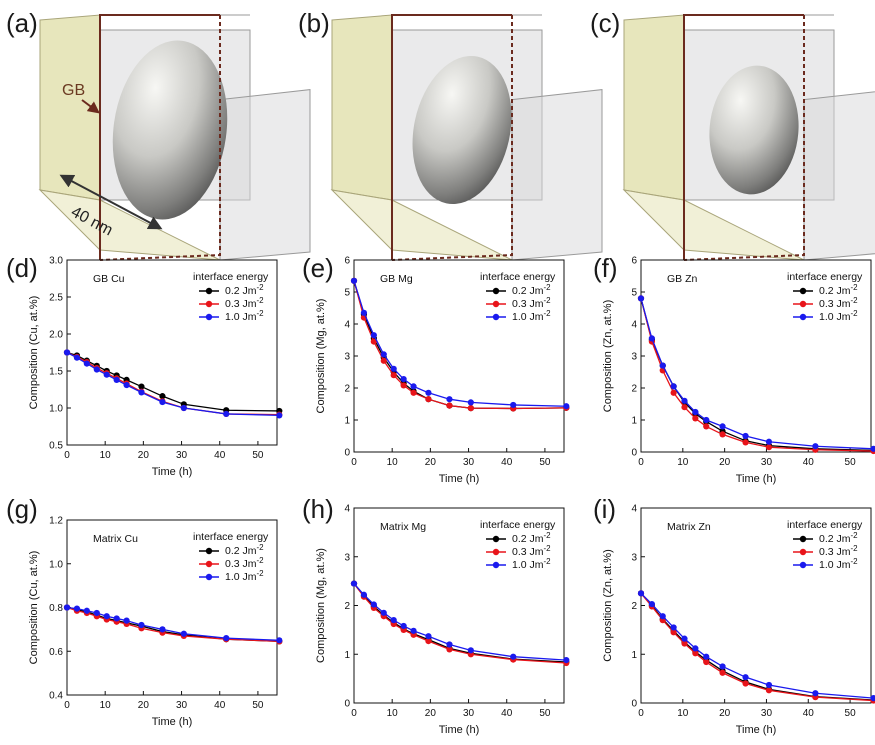 This screenshot has width=875, height=745. I want to click on y-axis-title: Composition (Cu, at.%), so click(34, 608).